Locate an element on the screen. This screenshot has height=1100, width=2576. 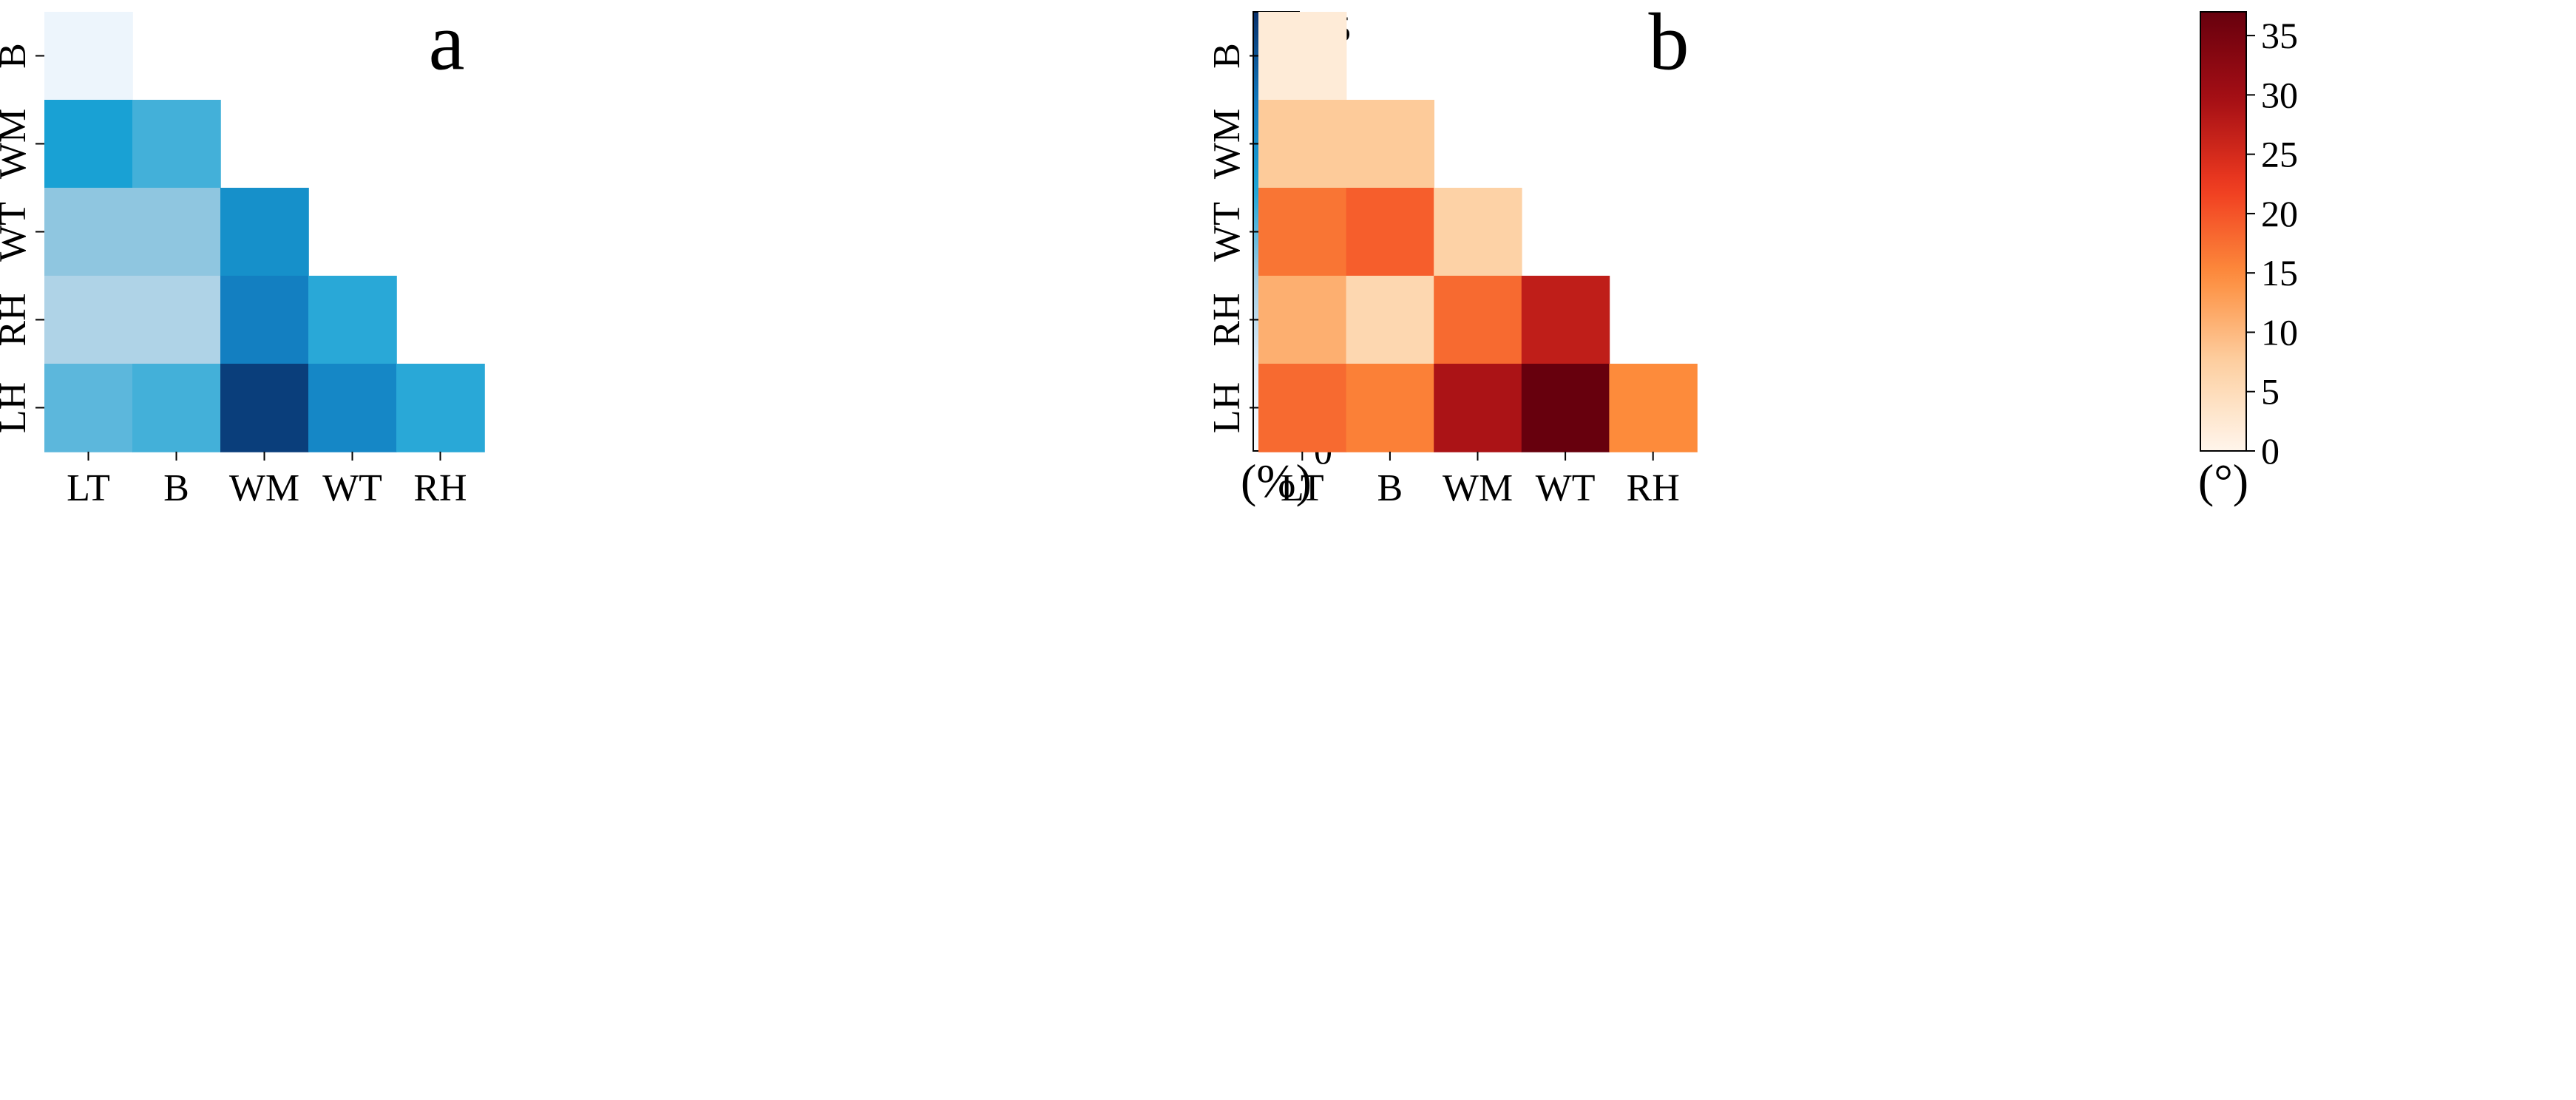
colorbar-tick-label: 20 is located at coordinates (2279, 213).